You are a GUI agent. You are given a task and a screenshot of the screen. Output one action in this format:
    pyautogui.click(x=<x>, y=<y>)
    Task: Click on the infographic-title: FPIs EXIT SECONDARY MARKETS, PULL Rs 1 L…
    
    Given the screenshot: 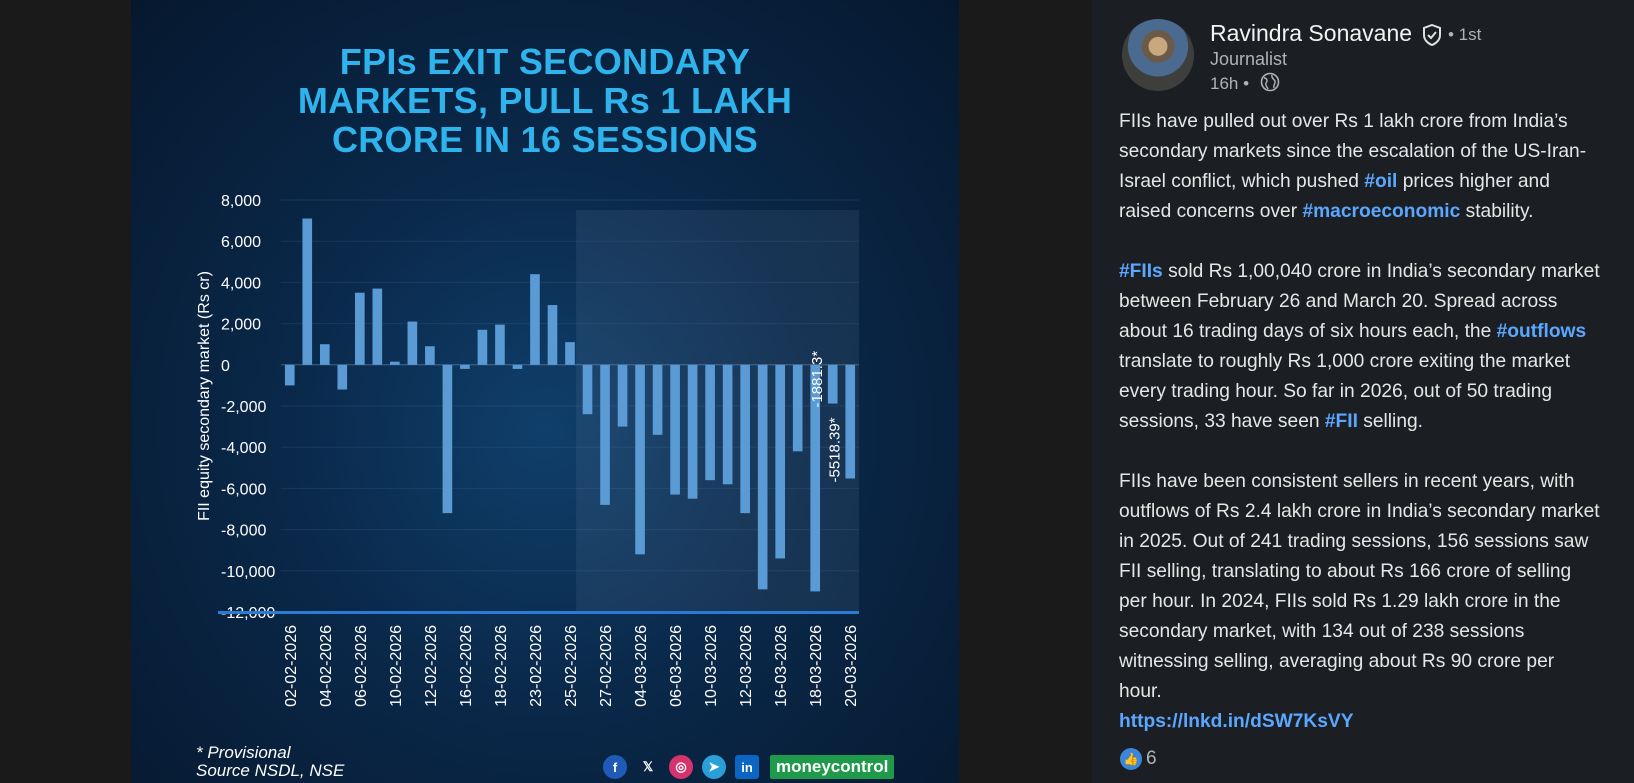 What is the action you would take?
    pyautogui.click(x=545, y=100)
    